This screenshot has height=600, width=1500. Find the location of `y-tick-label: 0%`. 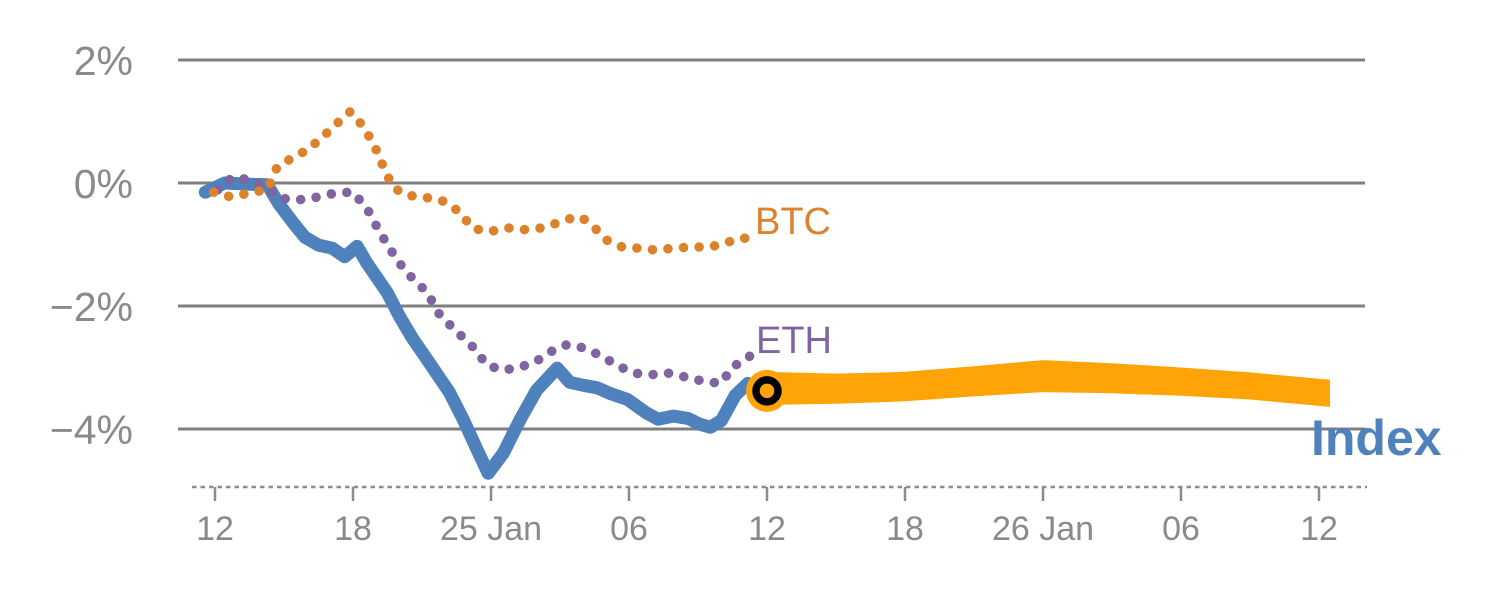

y-tick-label: 0% is located at coordinates (103, 184).